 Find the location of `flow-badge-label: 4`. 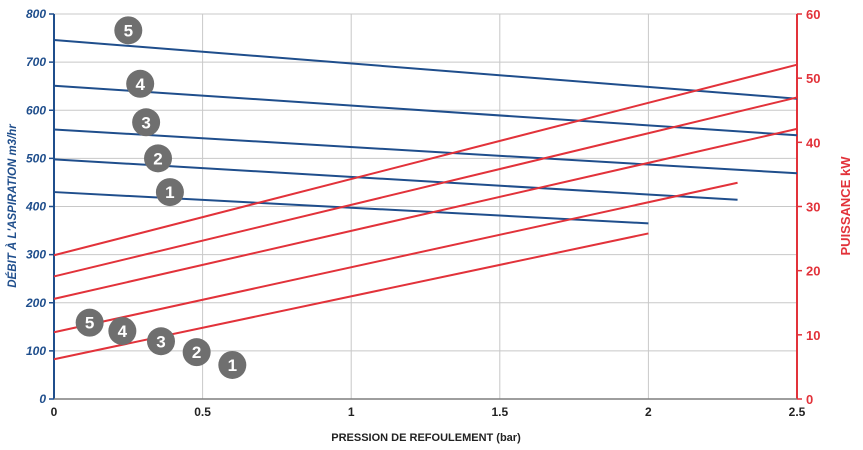

flow-badge-label: 4 is located at coordinates (140, 84).